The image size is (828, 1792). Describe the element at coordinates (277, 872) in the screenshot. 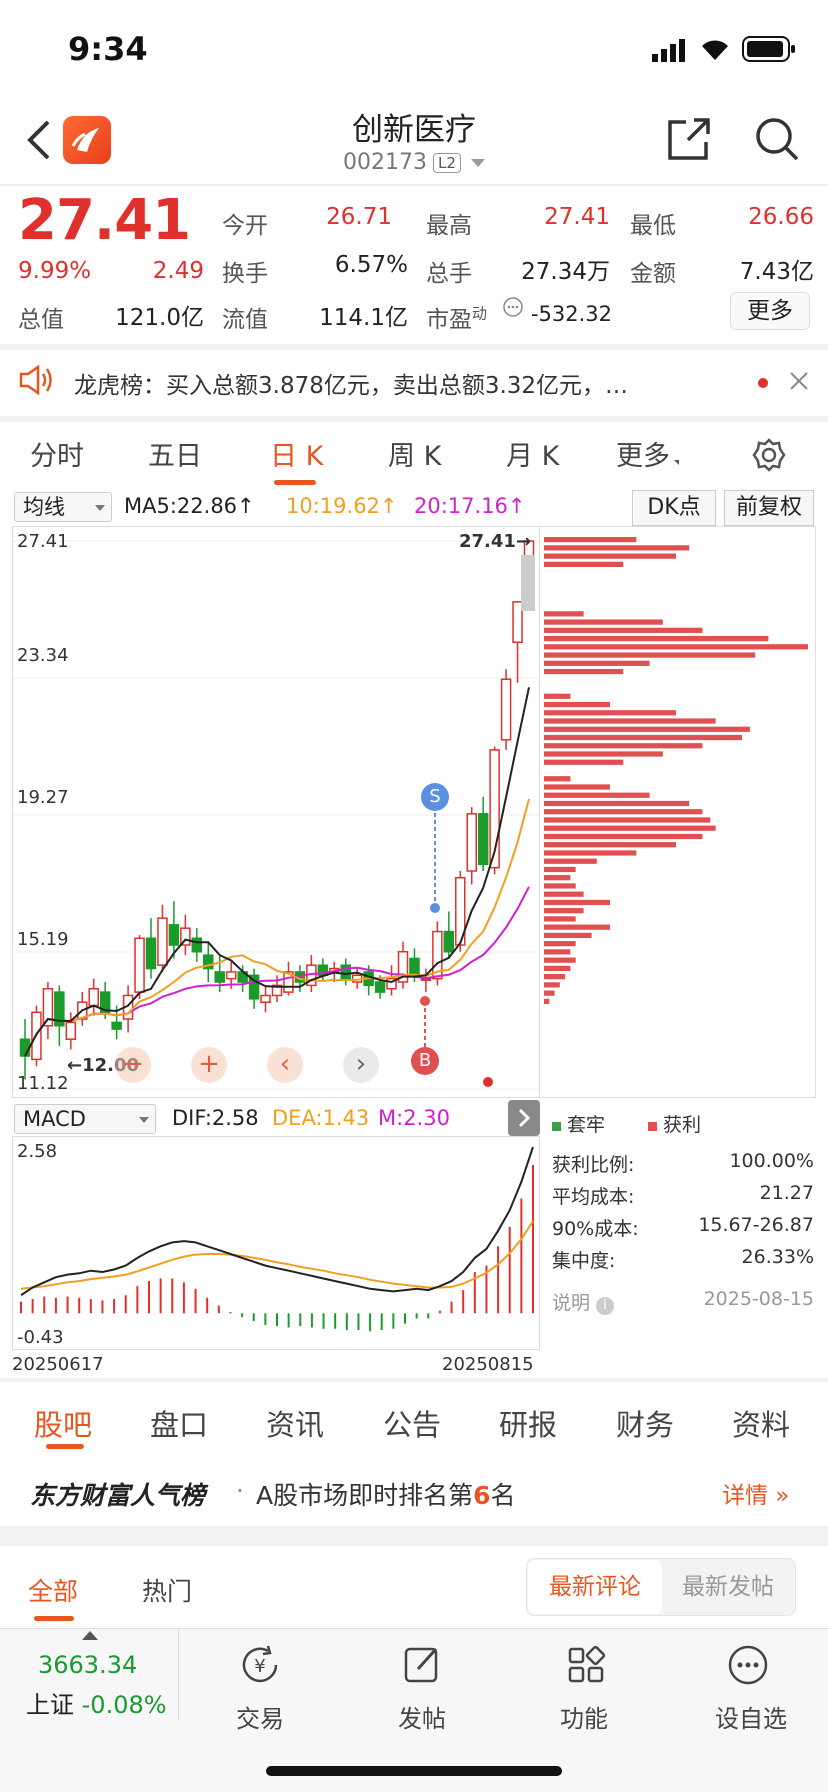

I see `ma5-line` at that location.